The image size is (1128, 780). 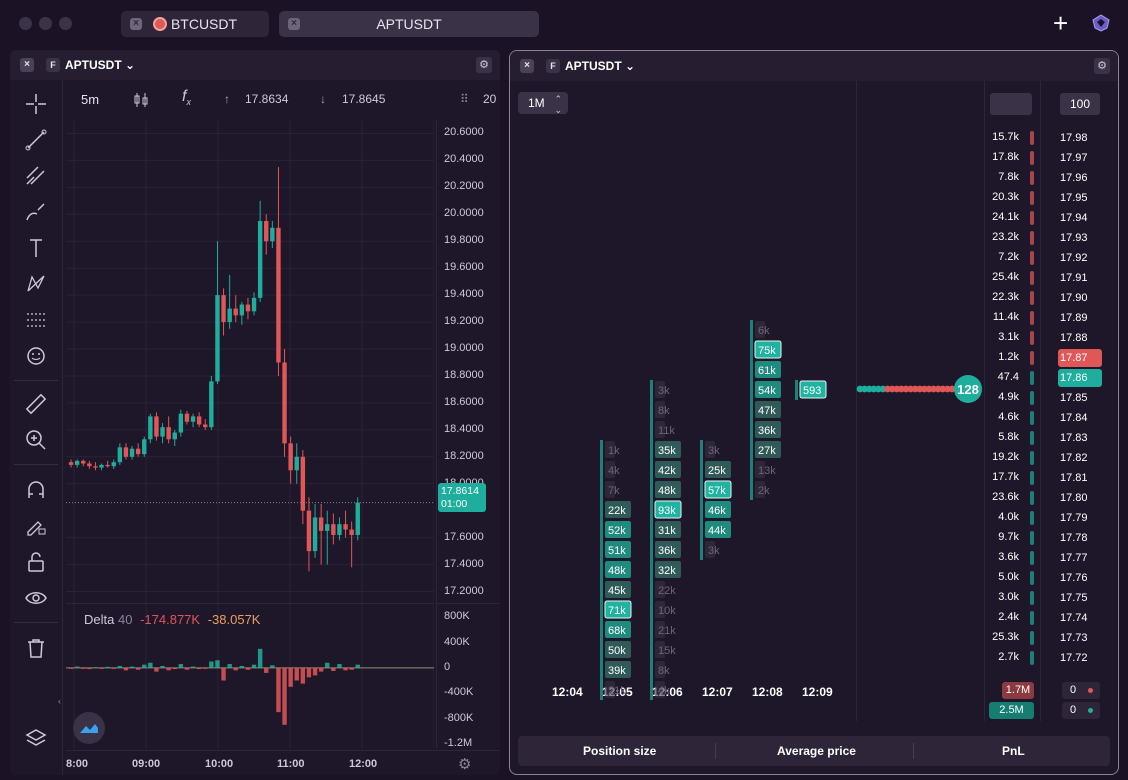 What do you see at coordinates (1080, 104) in the screenshot?
I see `depth-setting: 100` at bounding box center [1080, 104].